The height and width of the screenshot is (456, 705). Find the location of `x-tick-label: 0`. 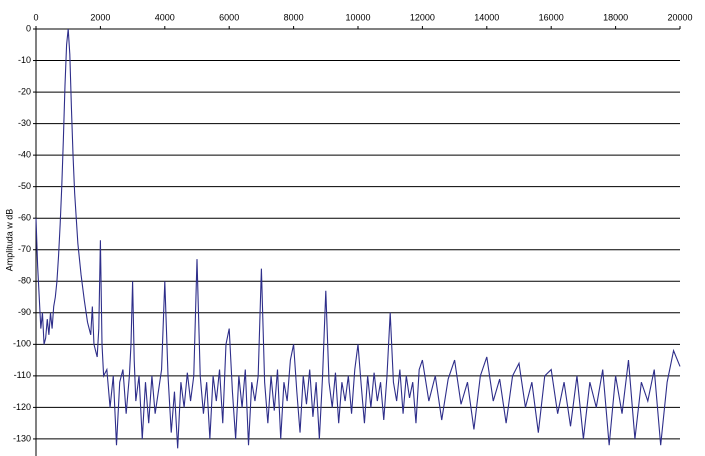

x-tick-label: 0 is located at coordinates (35, 17).